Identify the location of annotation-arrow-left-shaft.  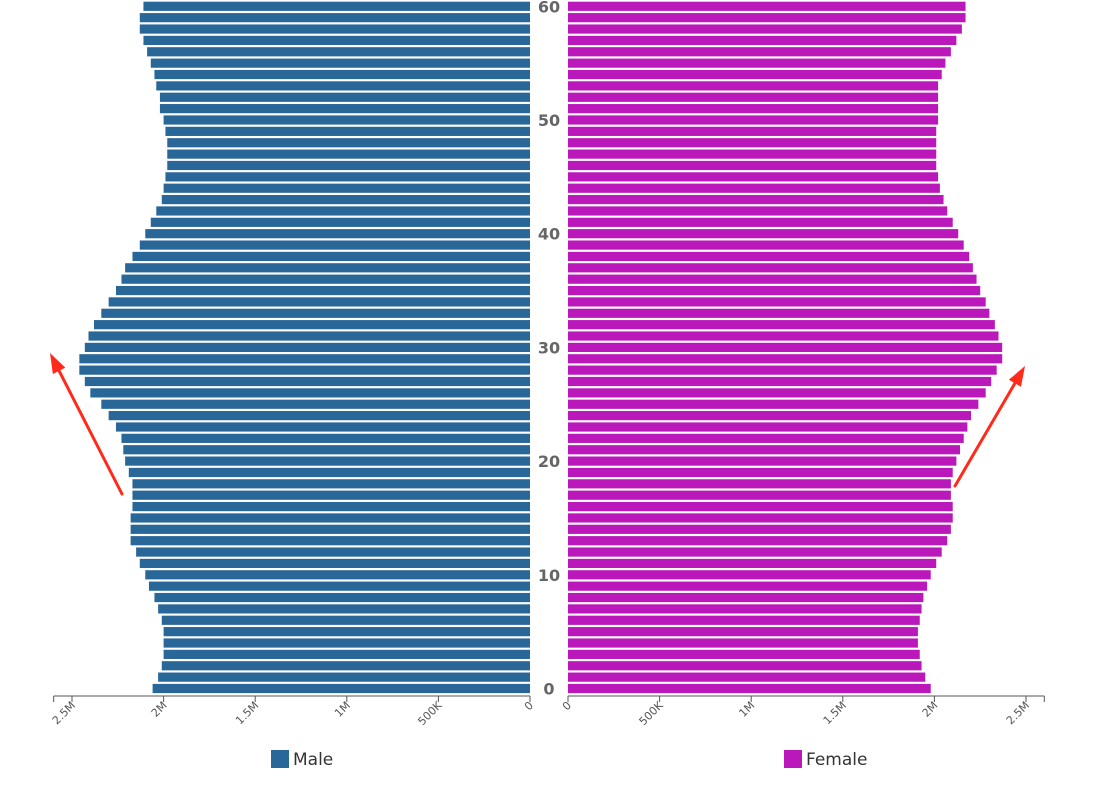
(90, 432).